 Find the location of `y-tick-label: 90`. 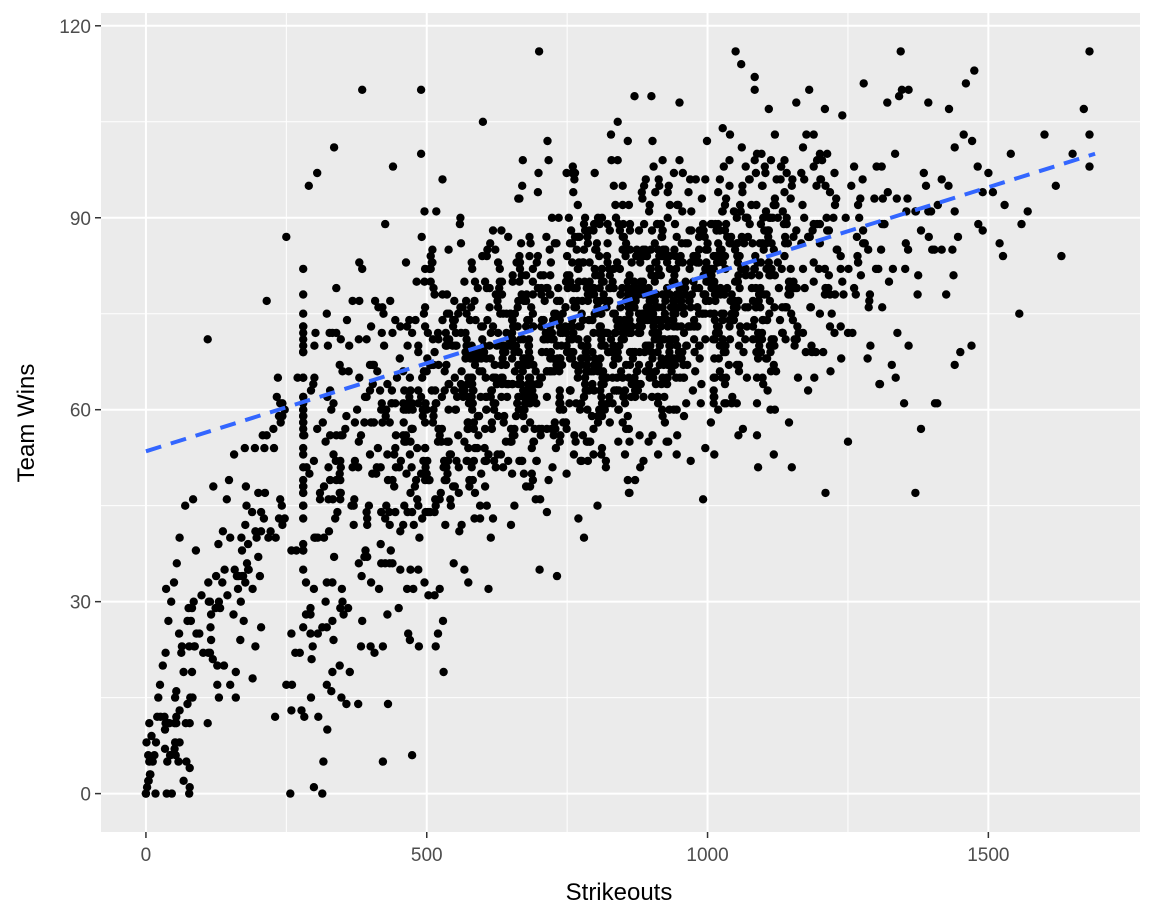

y-tick-label: 90 is located at coordinates (80, 219).